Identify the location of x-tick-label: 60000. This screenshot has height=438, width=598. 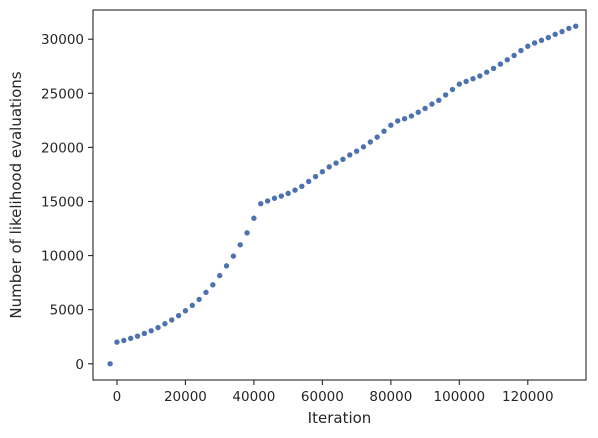
(322, 397).